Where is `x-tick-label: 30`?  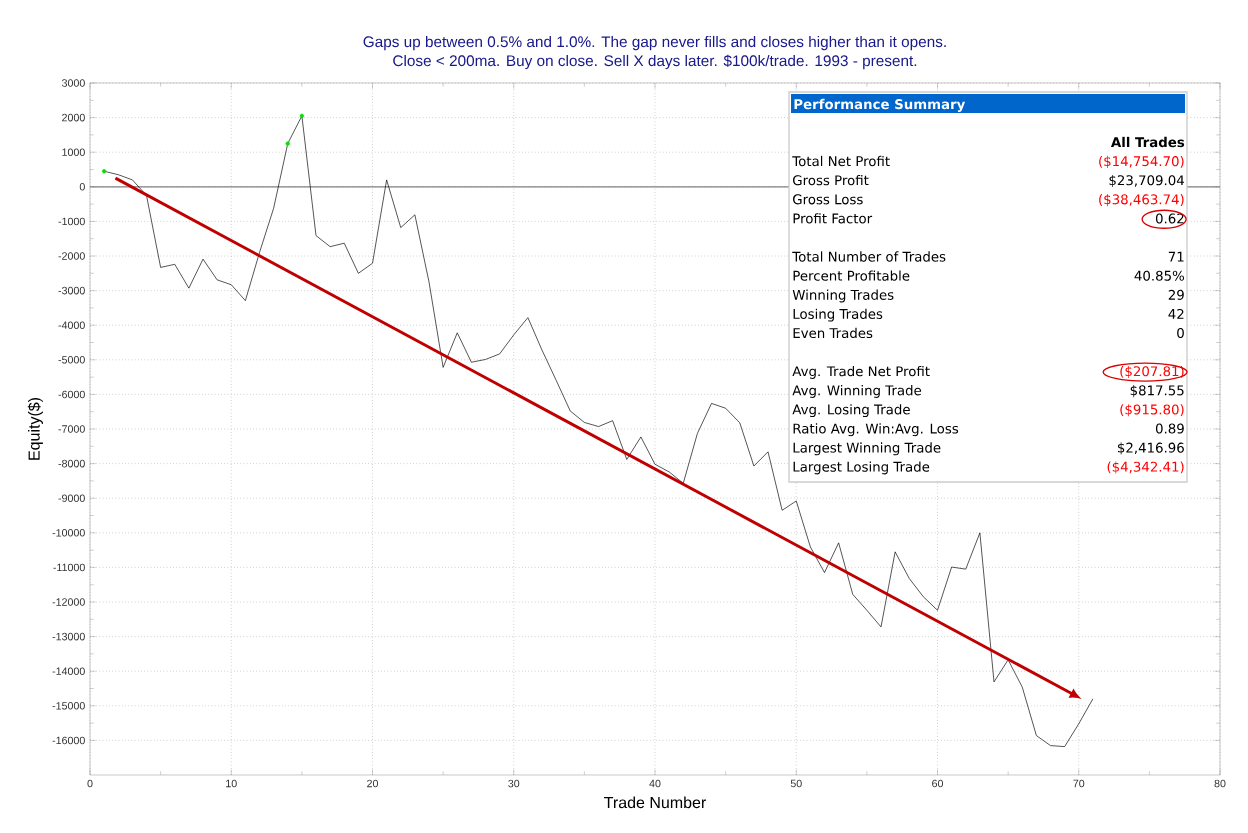 x-tick-label: 30 is located at coordinates (514, 783).